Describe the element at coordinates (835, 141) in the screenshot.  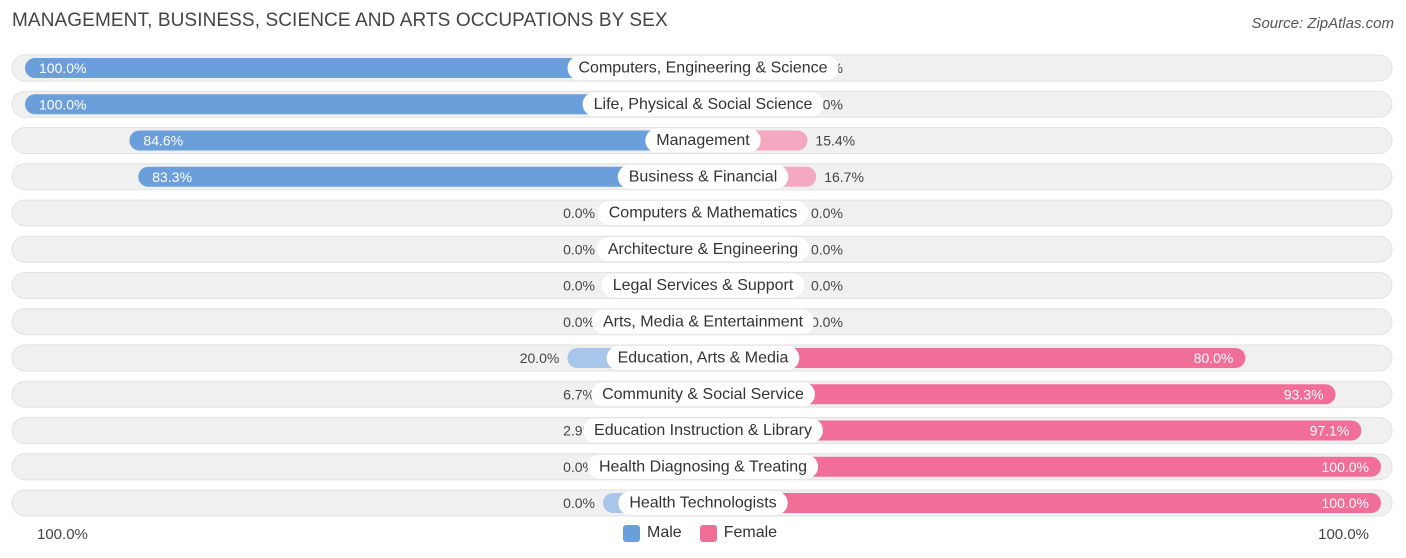
I see `female-value-label: 15.4%` at that location.